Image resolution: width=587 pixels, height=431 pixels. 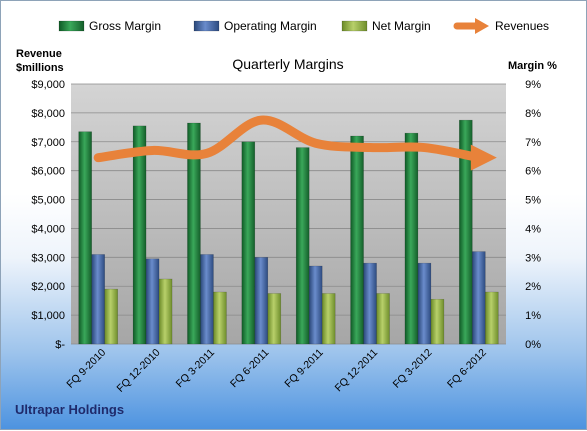 I want to click on y-left-tick-label: $3,000, so click(x=48, y=258).